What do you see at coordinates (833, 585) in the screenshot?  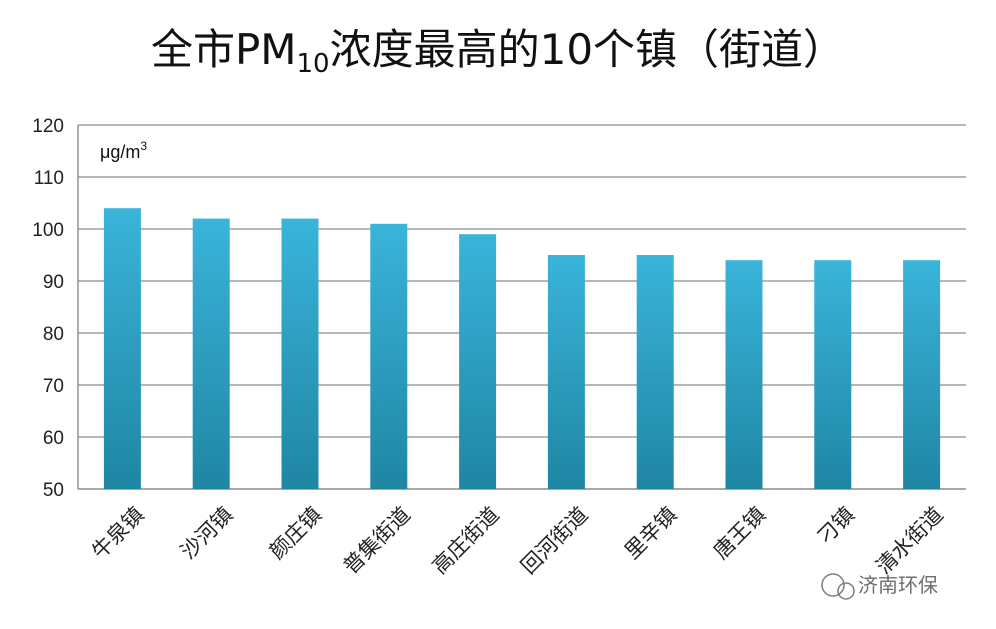 I see `wechat-bubble-icon` at bounding box center [833, 585].